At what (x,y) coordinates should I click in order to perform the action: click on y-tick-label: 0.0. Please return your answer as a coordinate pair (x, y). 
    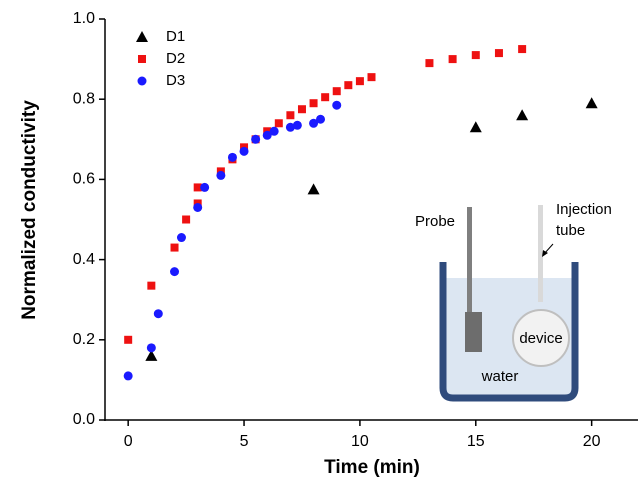
    Looking at the image, I should click on (84, 419).